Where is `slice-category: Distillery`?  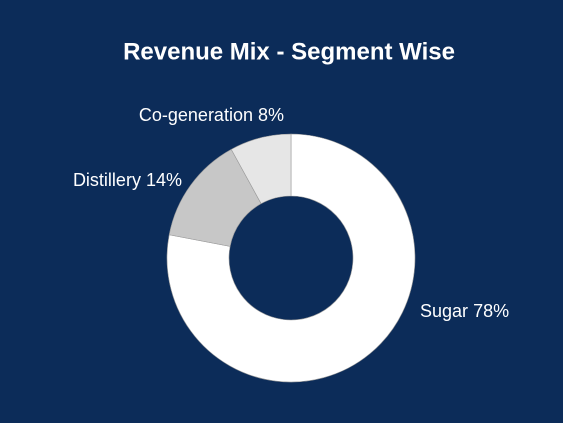
slice-category: Distillery is located at coordinates (107, 180).